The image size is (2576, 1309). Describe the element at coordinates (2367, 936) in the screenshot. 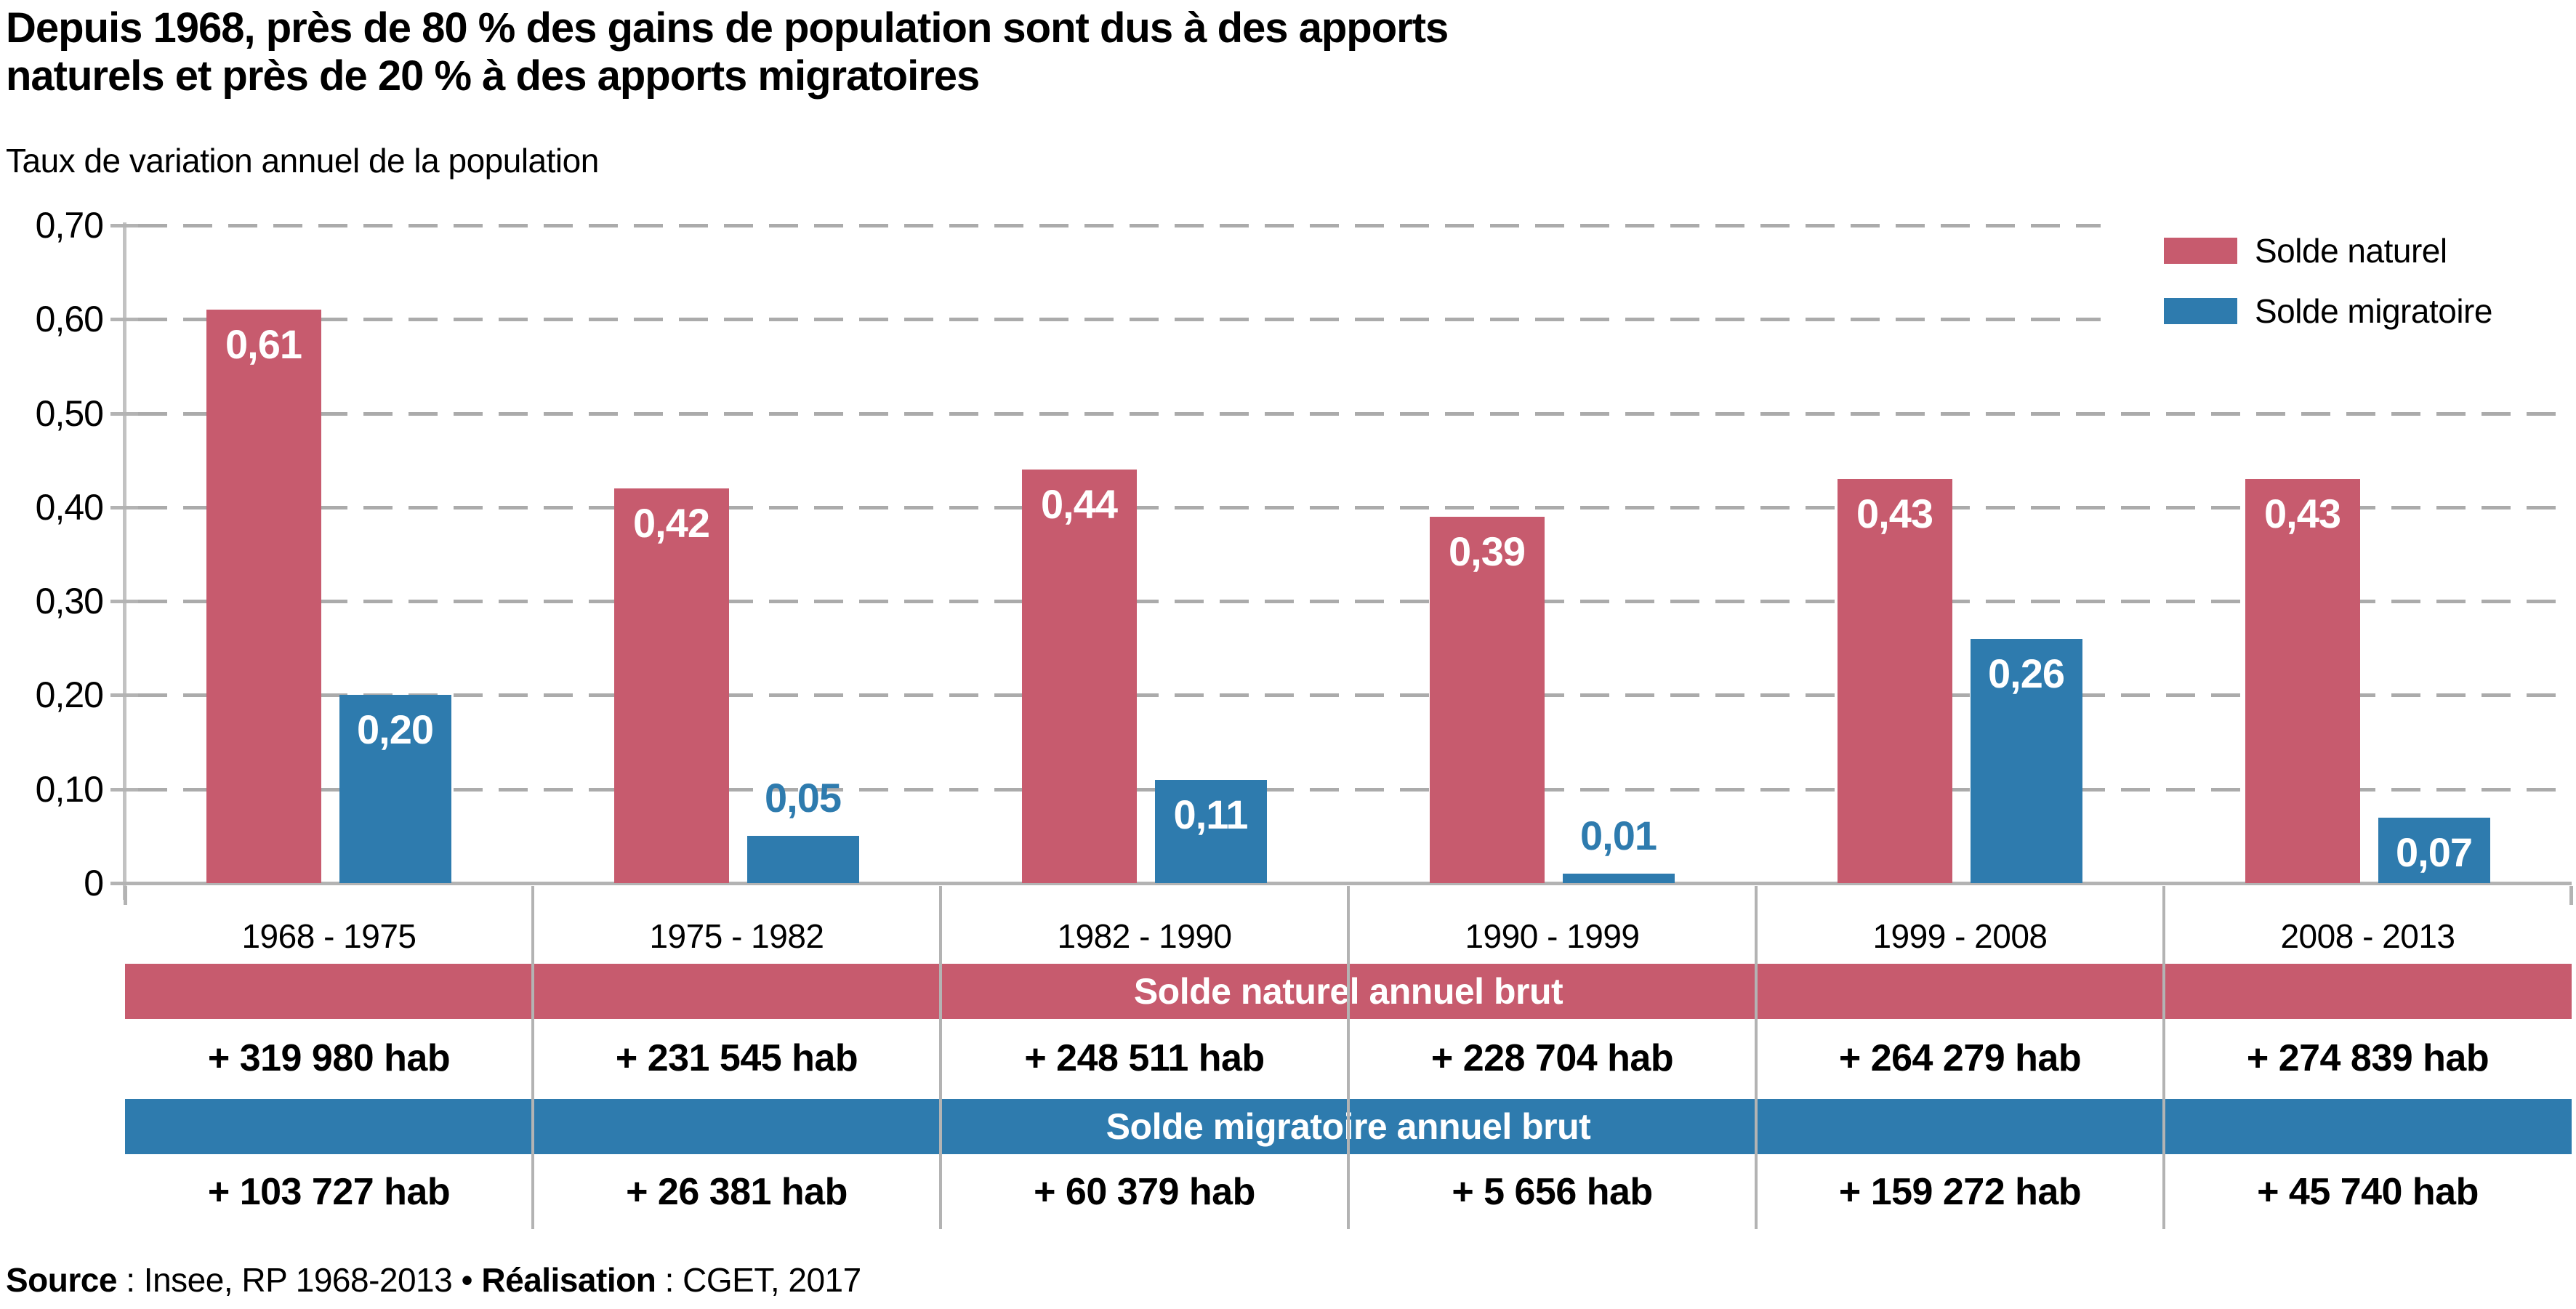

I see `x-axis-category-label: 2008 - 2013` at that location.